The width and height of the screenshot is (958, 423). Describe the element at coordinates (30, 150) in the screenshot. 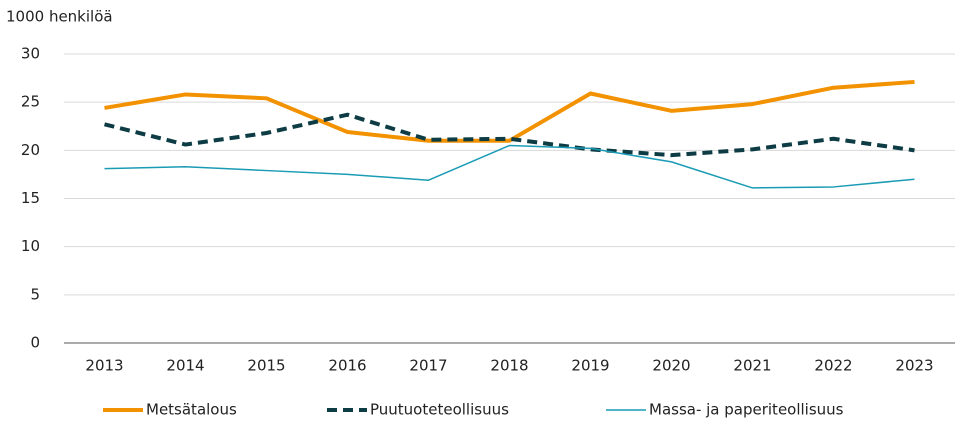

I see `y-tick-label: 20` at that location.